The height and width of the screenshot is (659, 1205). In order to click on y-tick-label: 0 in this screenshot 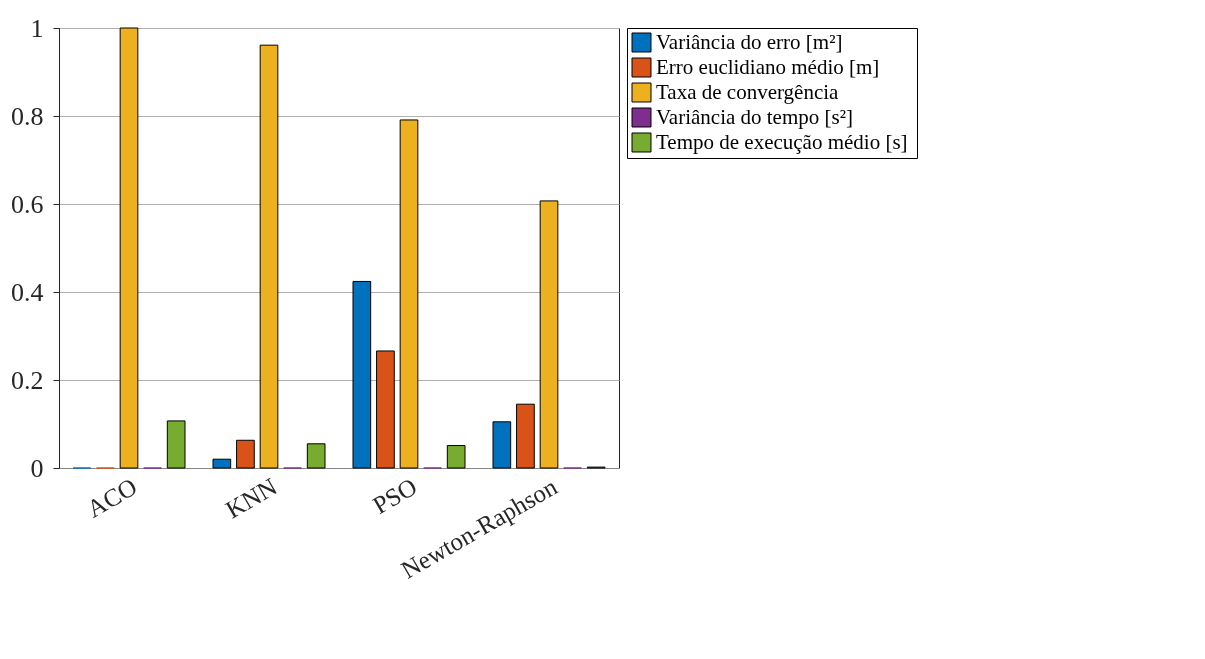, I will do `click(37, 468)`.